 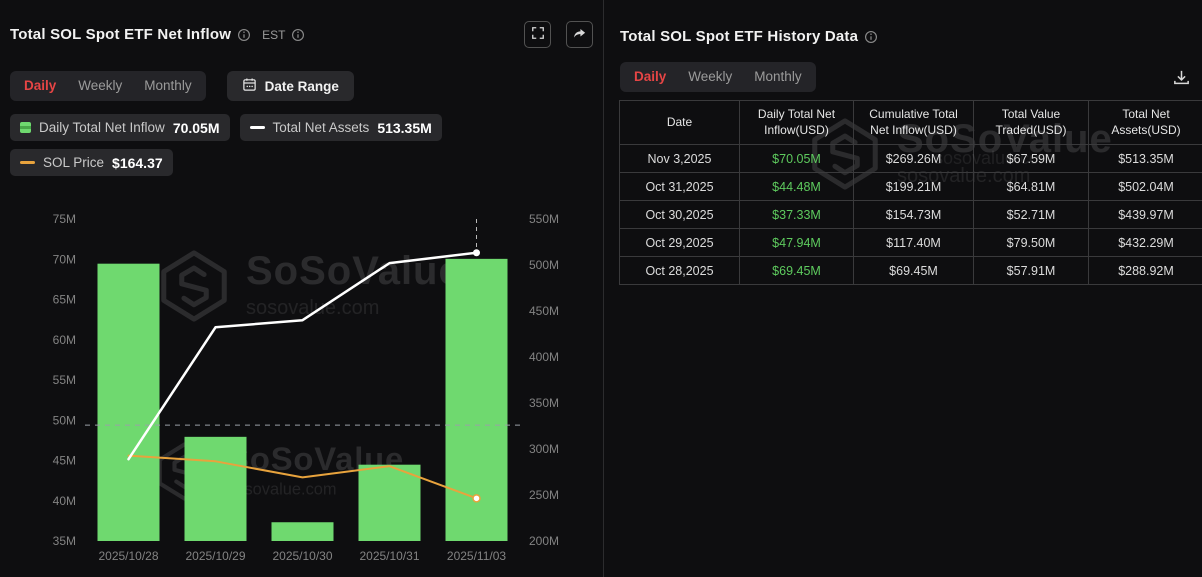 I want to click on history-interval-tab-daily: Daily, so click(x=650, y=76).